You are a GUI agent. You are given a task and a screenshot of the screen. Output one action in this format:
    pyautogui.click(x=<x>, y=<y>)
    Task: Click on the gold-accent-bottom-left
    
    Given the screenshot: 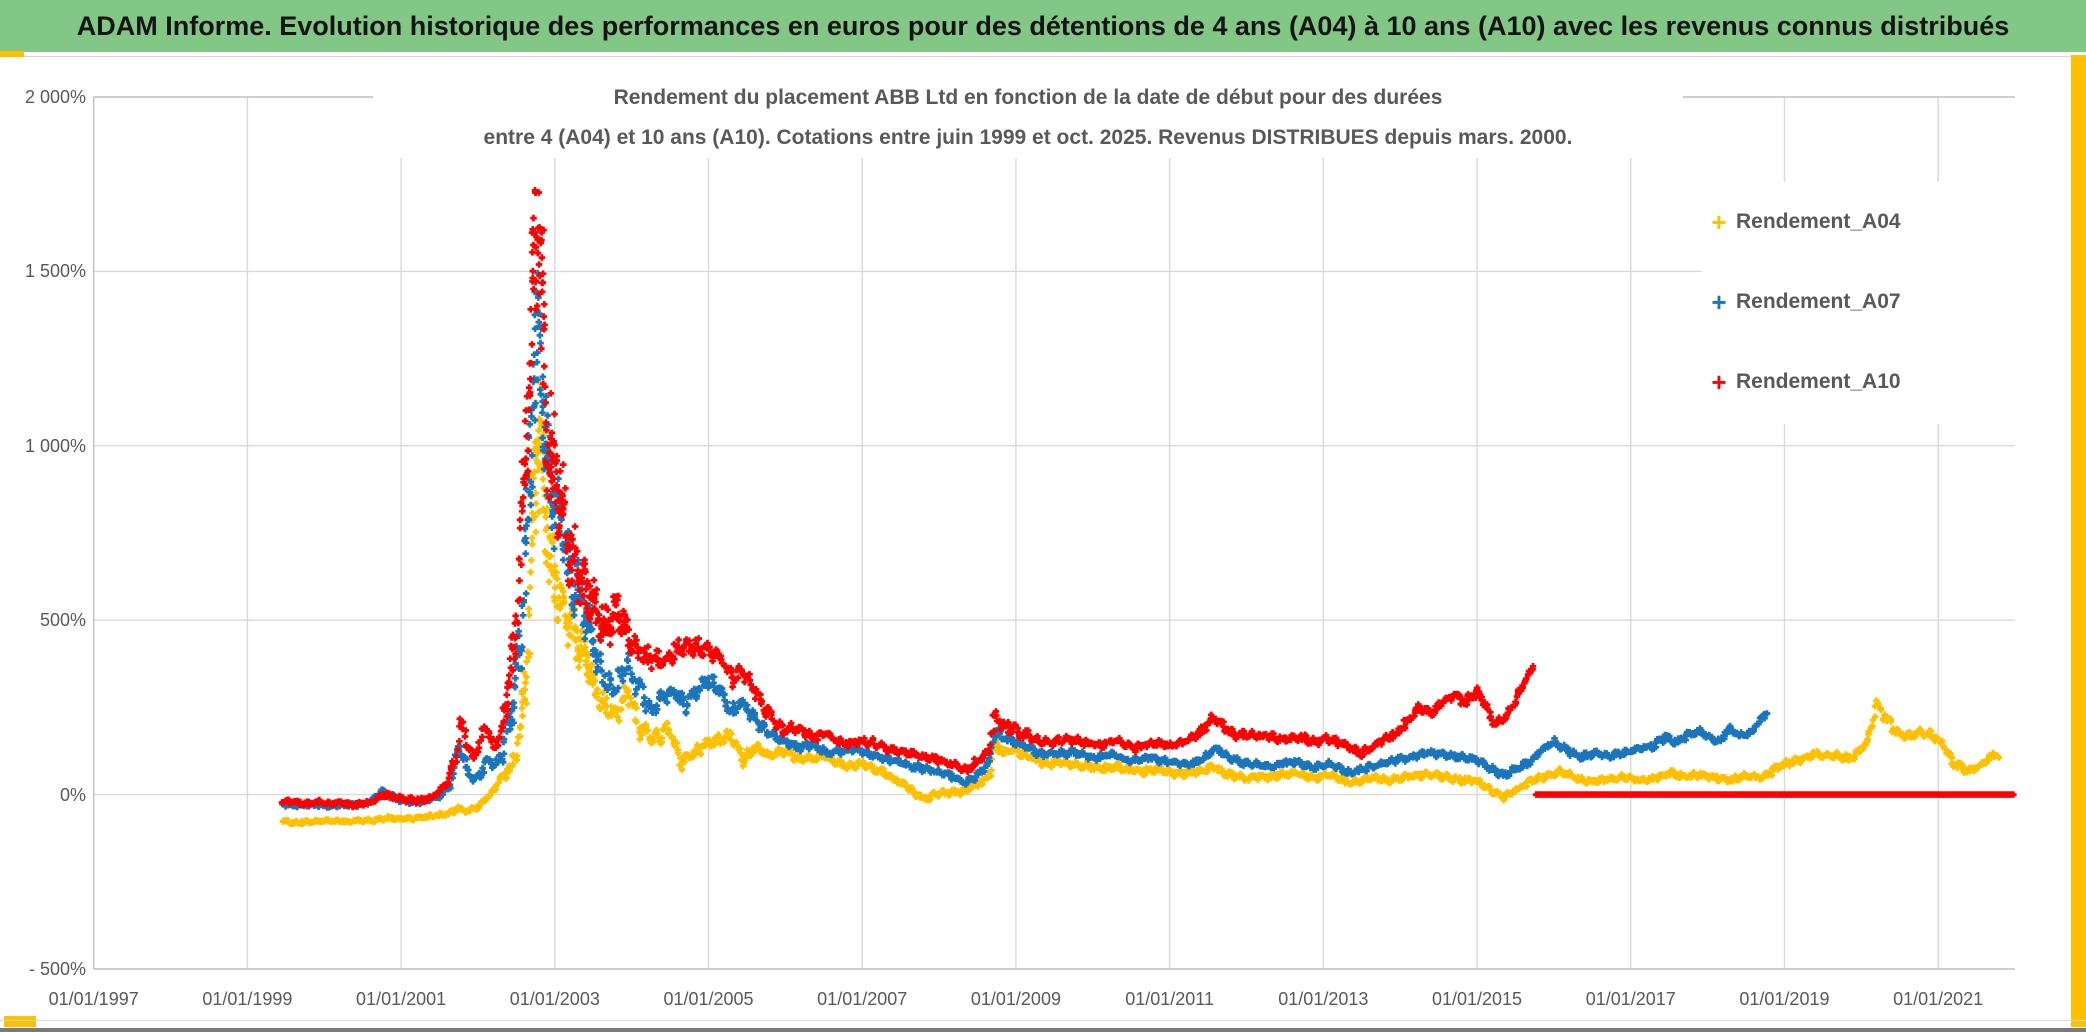 What is the action you would take?
    pyautogui.click(x=20, y=1021)
    